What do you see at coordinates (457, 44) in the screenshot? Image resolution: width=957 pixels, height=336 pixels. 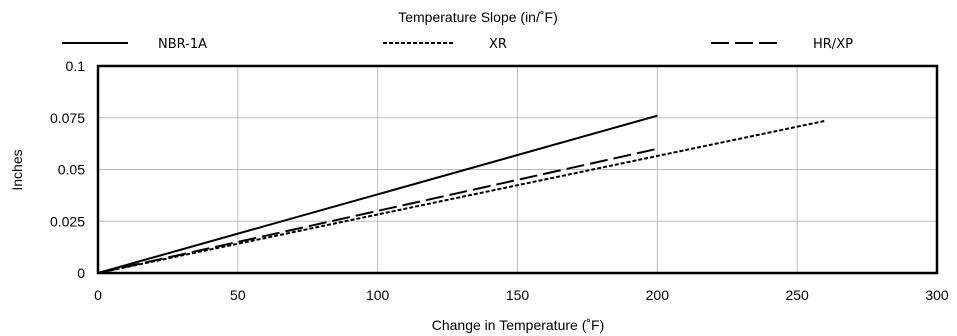 I see `legend: NBR-1A XR HR/XP` at bounding box center [457, 44].